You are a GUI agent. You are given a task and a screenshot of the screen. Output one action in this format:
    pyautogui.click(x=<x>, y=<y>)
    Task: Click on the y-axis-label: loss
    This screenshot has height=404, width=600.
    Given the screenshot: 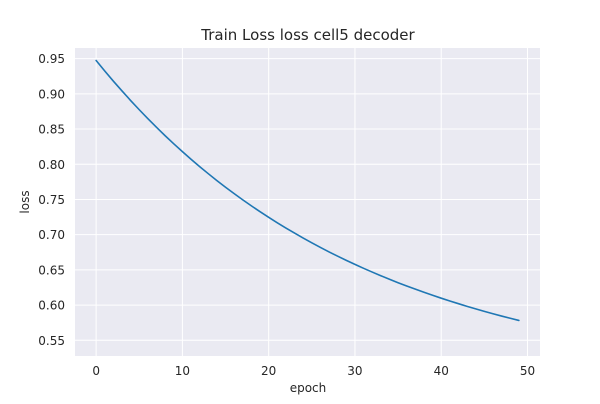 What is the action you would take?
    pyautogui.click(x=25, y=201)
    